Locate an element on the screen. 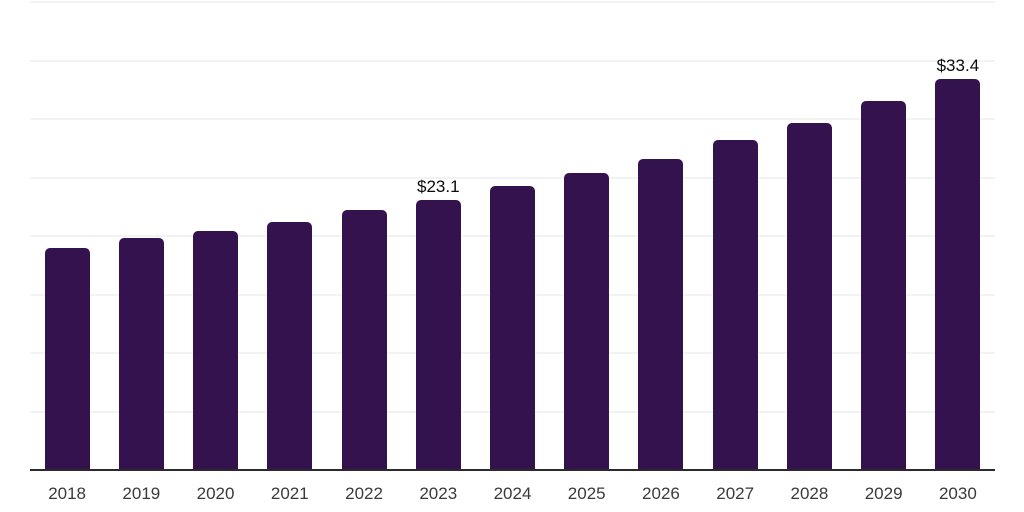 The width and height of the screenshot is (1024, 512). bar-2028 is located at coordinates (809, 296).